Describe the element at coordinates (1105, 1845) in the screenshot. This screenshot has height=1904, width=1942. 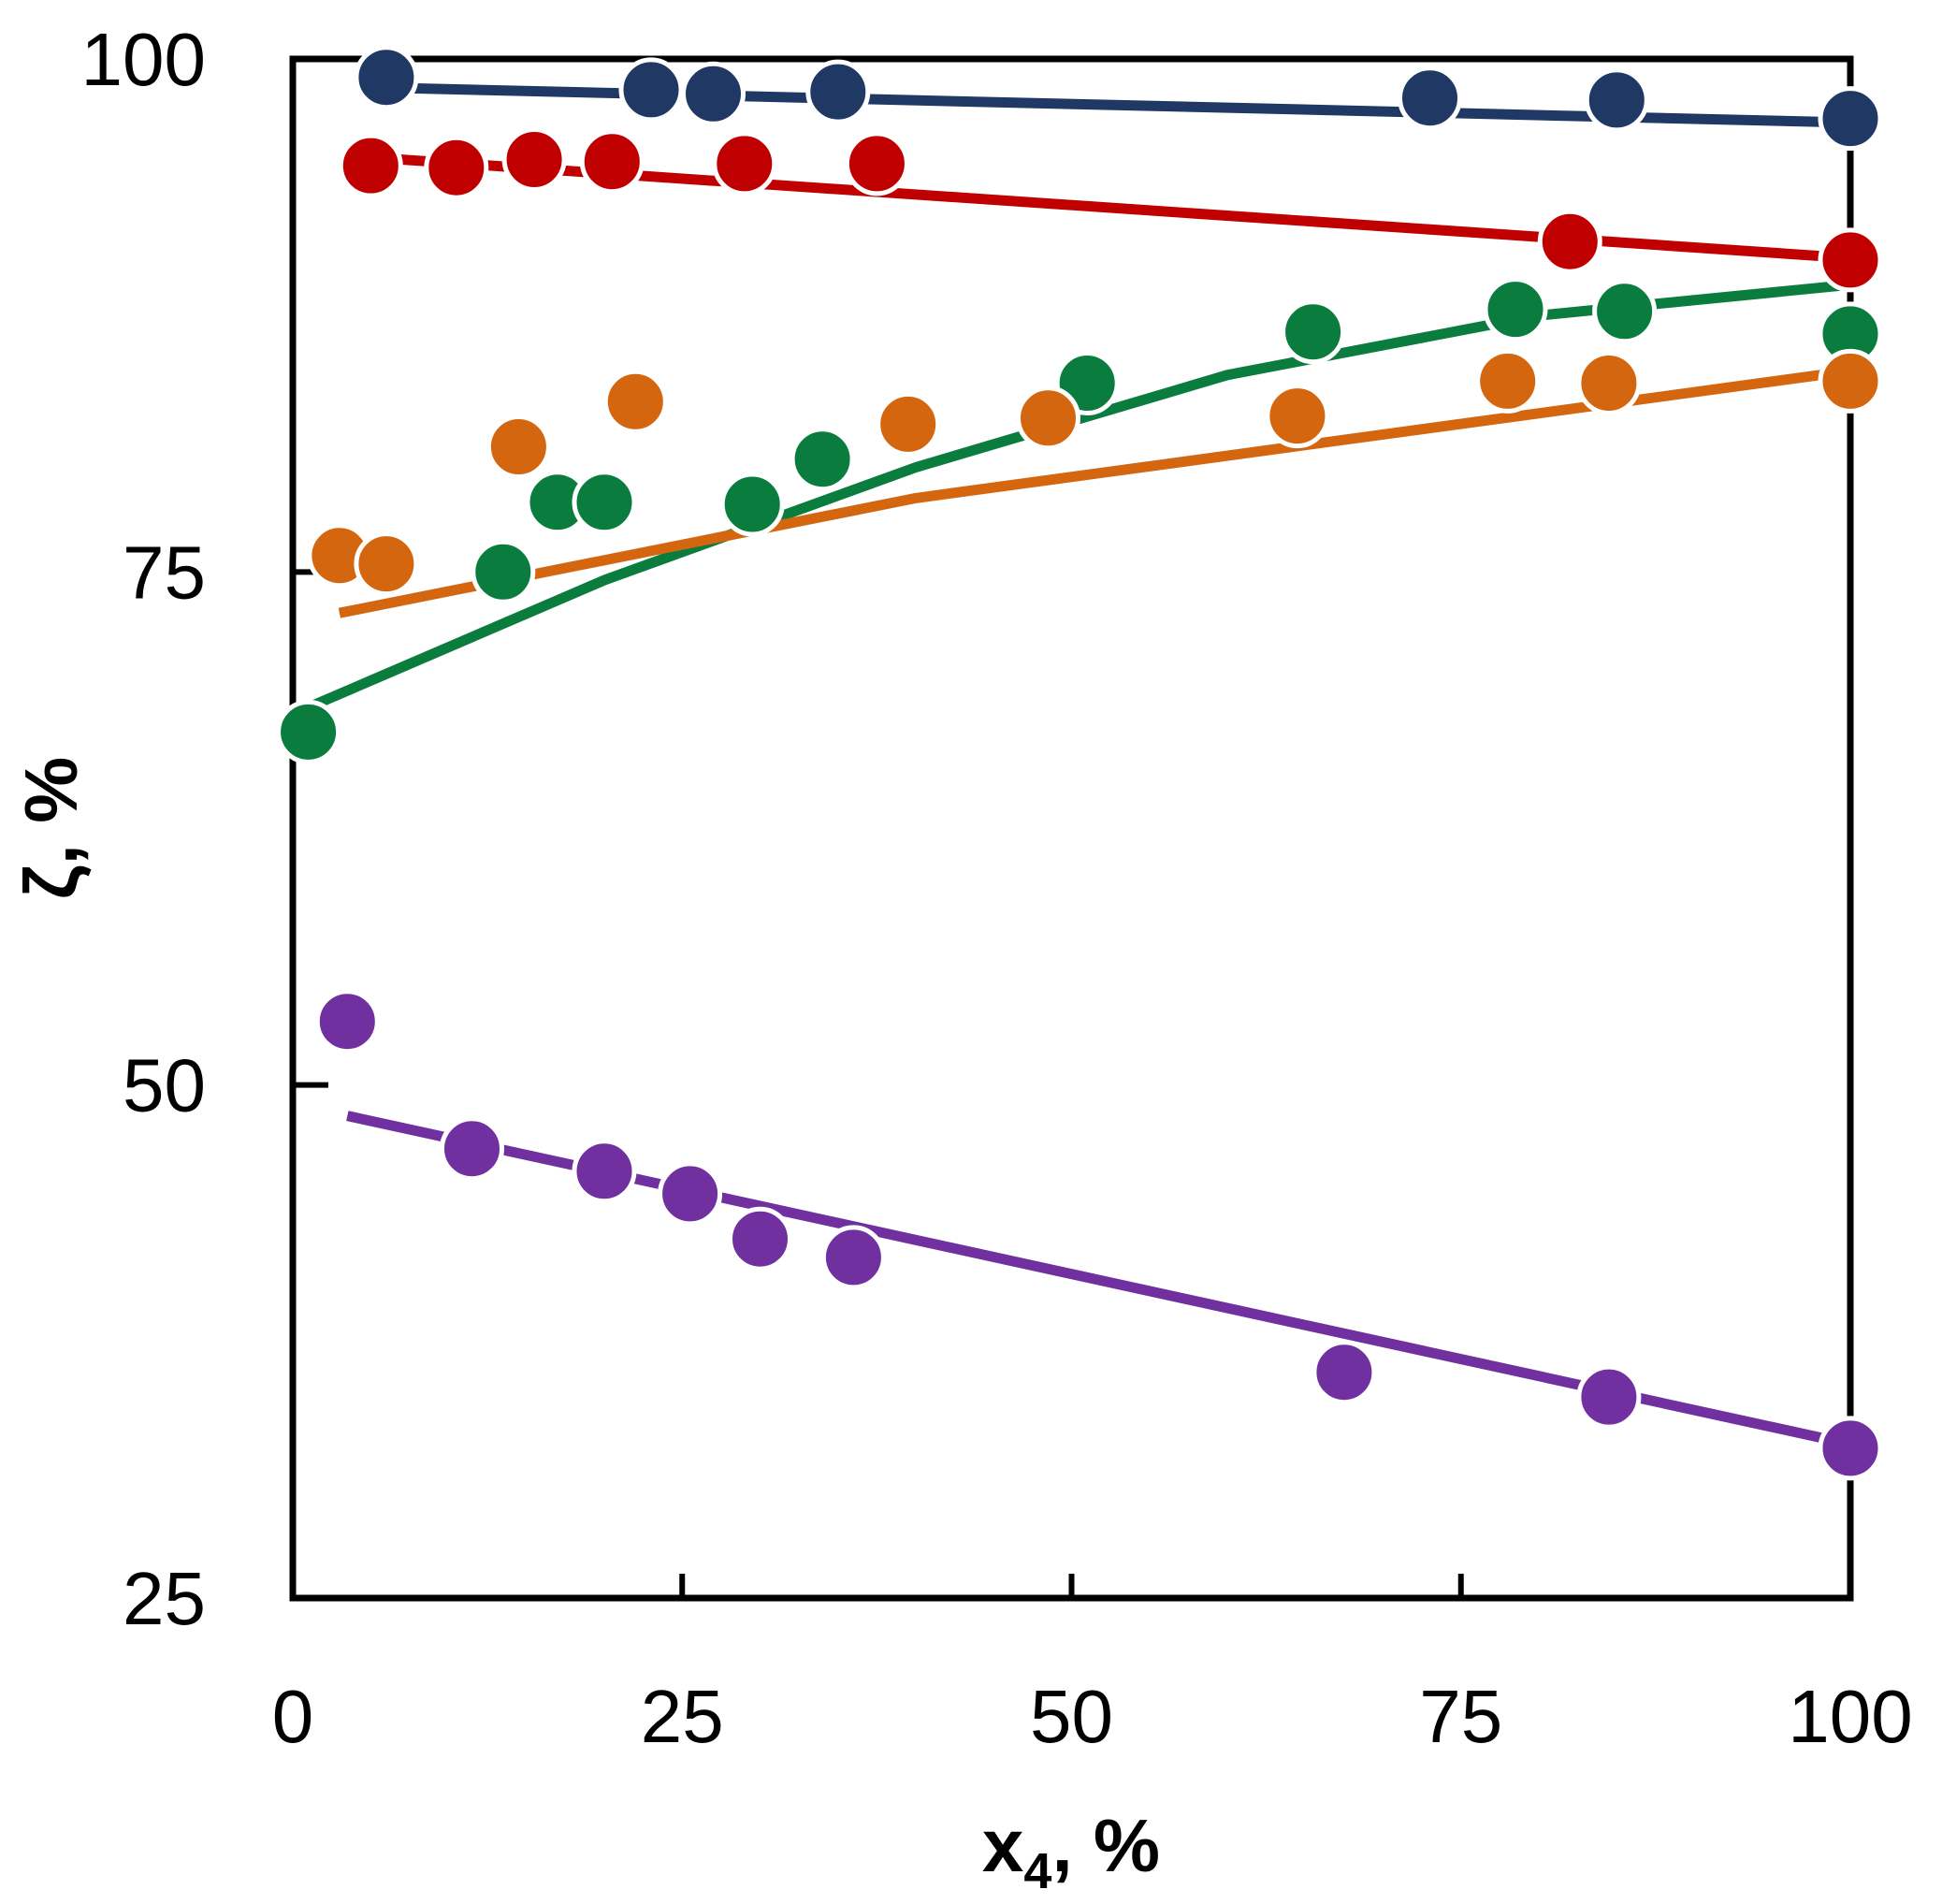
I see `x-axis-title-suffix: , %` at that location.